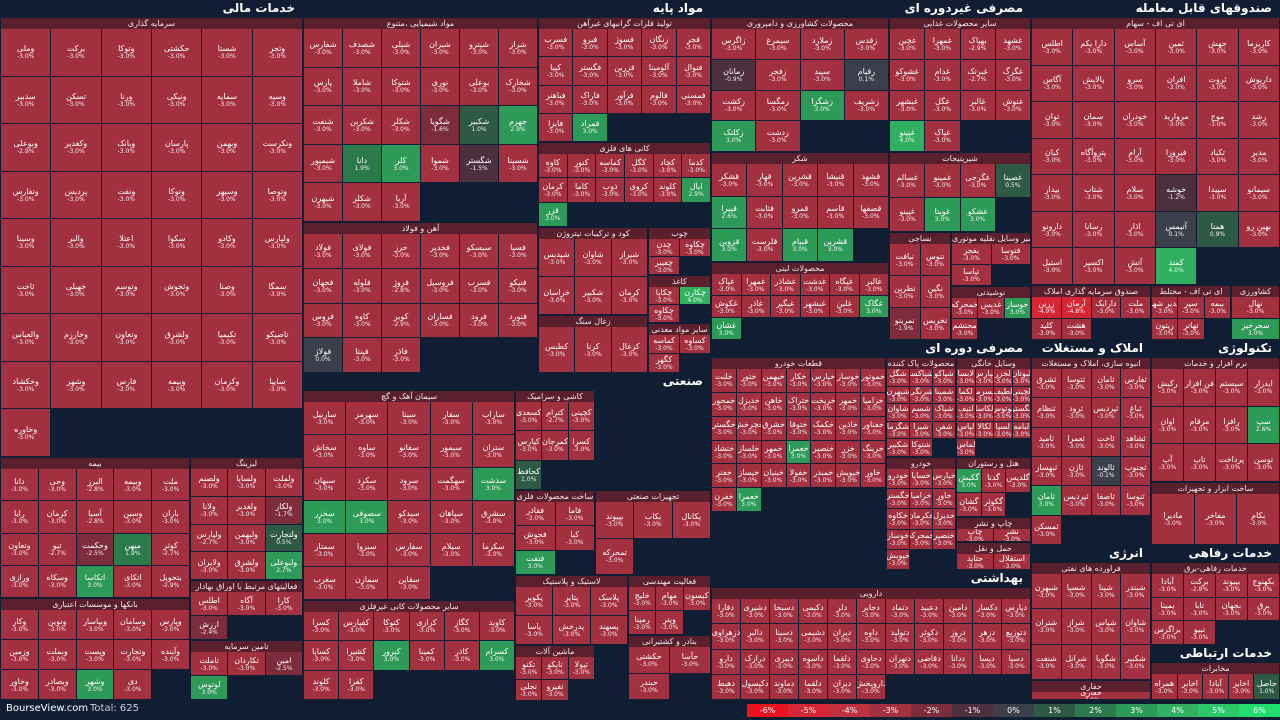 This screenshot has width=1280, height=720. I want to click on stock-tile: افران -3.0%, so click(1176, 83).